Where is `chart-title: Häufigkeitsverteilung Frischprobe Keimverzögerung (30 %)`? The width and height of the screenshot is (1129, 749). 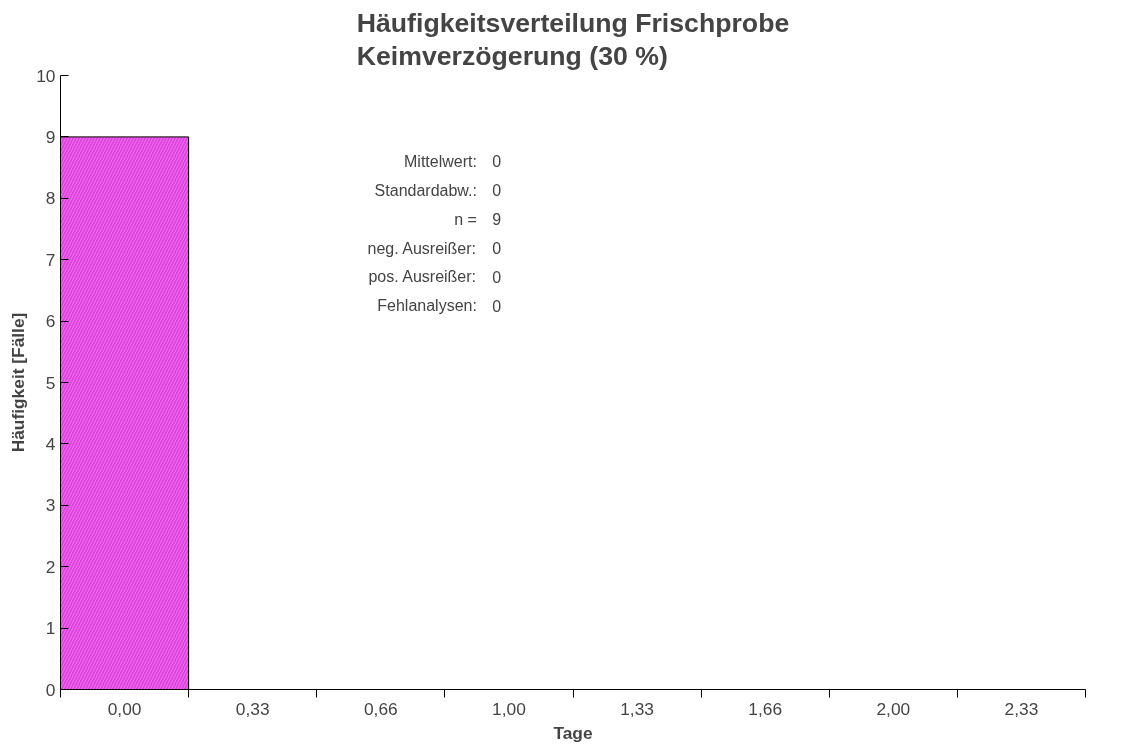 chart-title: Häufigkeitsverteilung Frischprobe Keimverzögerung (30 %) is located at coordinates (573, 39).